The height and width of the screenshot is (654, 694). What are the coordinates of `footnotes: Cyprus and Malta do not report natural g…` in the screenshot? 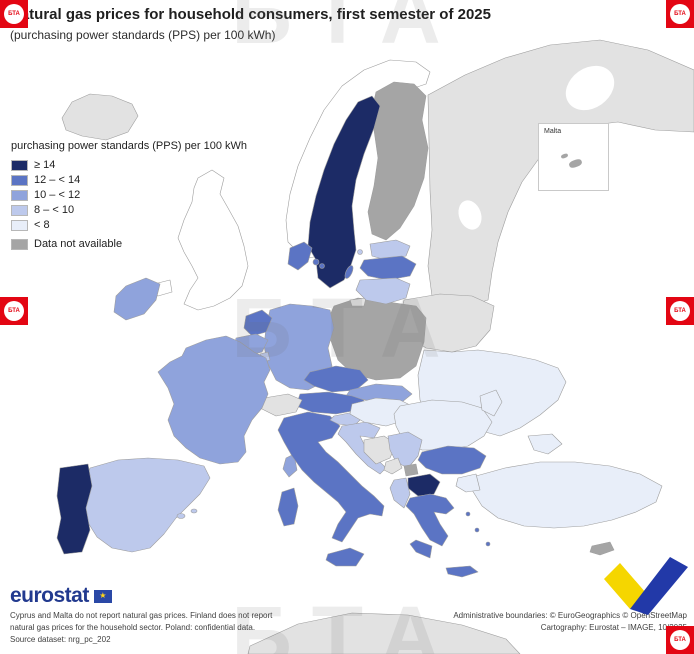 It's located at (141, 628).